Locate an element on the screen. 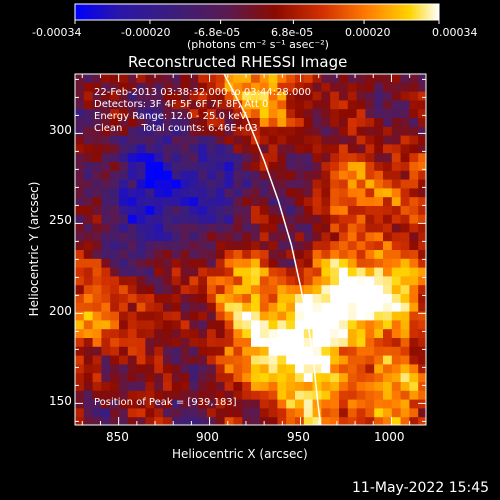  colorbar-ticks is located at coordinates (257, 22).